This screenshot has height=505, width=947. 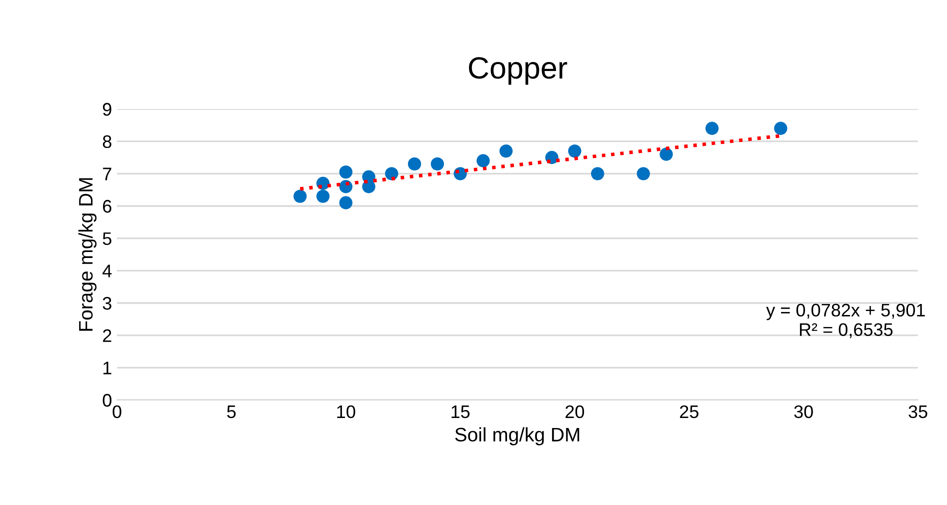 I want to click on x-tick-label: 0, so click(x=117, y=411).